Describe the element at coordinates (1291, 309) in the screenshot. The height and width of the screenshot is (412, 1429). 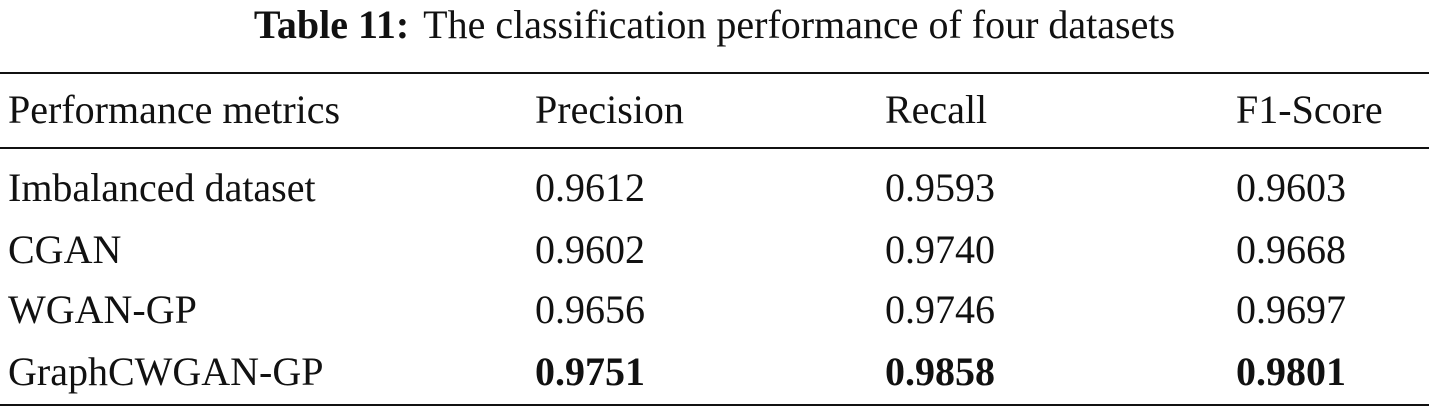
I see `value-cell: 0.9697` at that location.